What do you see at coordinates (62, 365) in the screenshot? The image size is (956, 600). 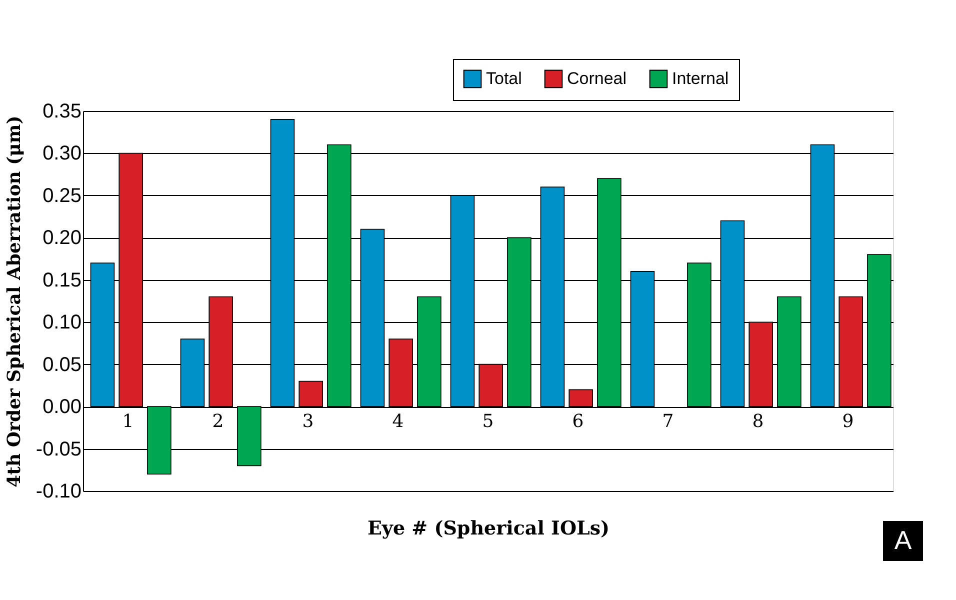 I see `y-tick-label: 0.05` at bounding box center [62, 365].